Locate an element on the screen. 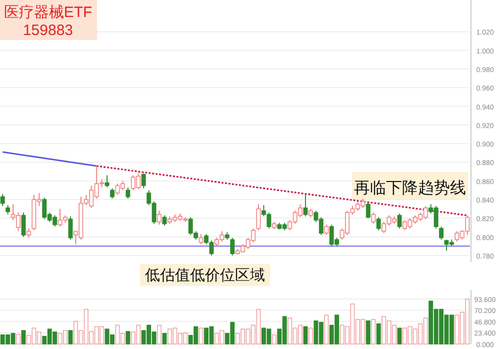 The height and width of the screenshot is (349, 499). text: 低估值低价位区域 is located at coordinates (205, 275).